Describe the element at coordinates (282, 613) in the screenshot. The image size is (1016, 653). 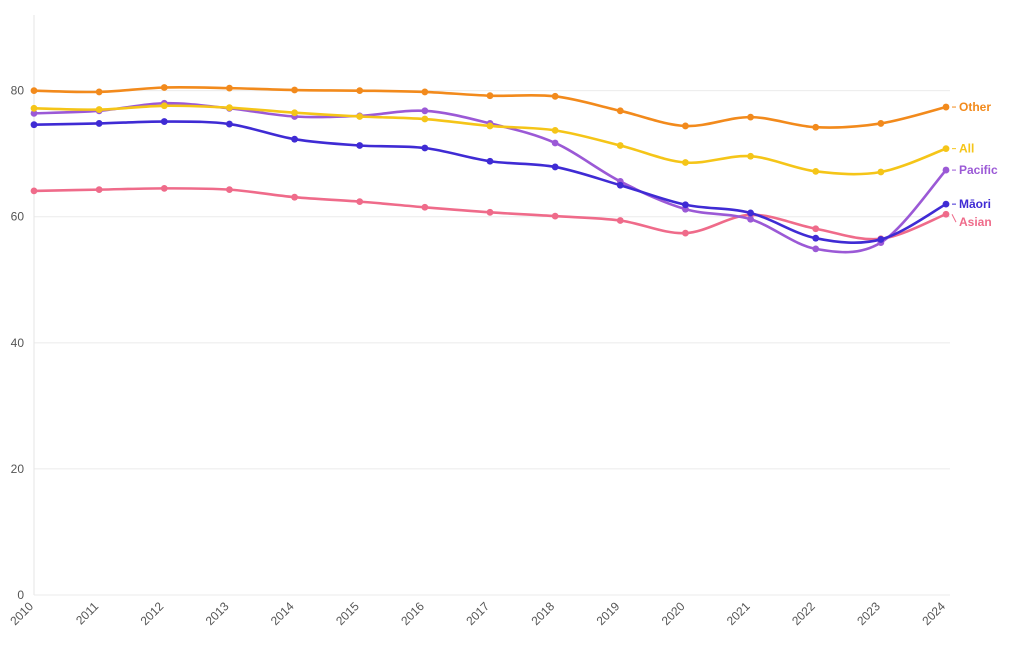
I see `x-tick-label: 2014` at that location.